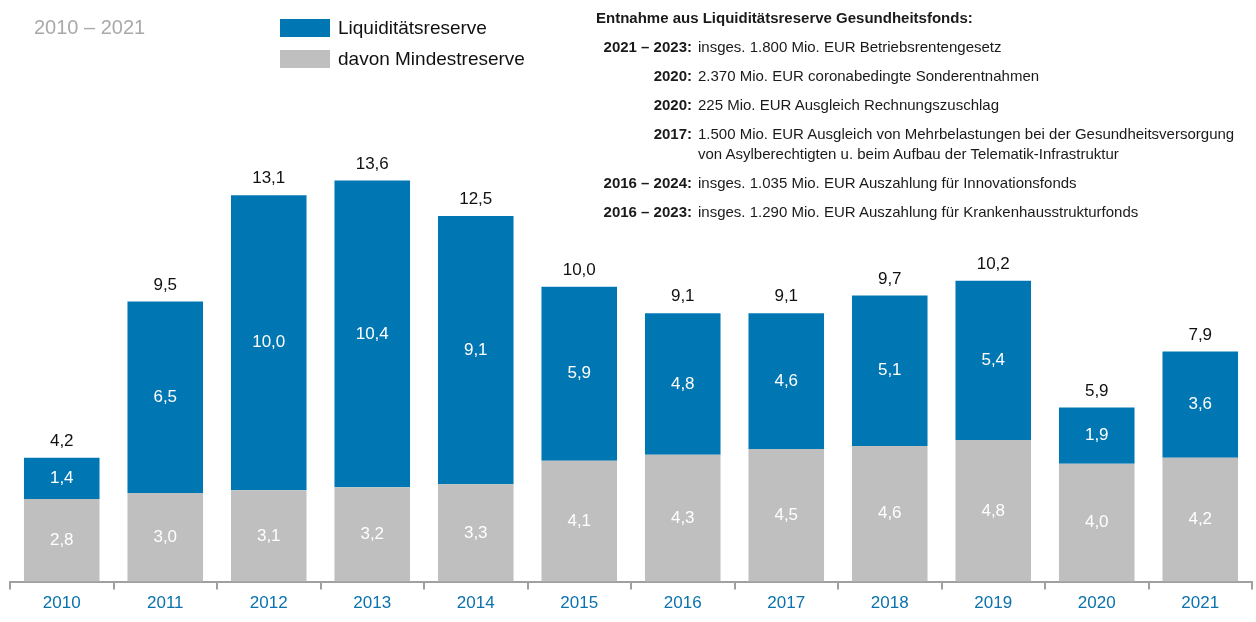 The height and width of the screenshot is (622, 1256). What do you see at coordinates (269, 178) in the screenshot?
I see `total-label: 13,1` at bounding box center [269, 178].